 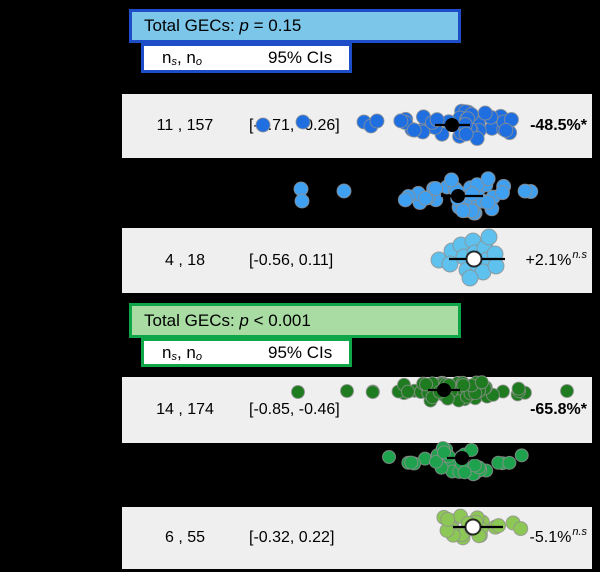 What do you see at coordinates (294, 125) in the screenshot?
I see `confidence-interval: [-0.71, -0.26]` at bounding box center [294, 125].